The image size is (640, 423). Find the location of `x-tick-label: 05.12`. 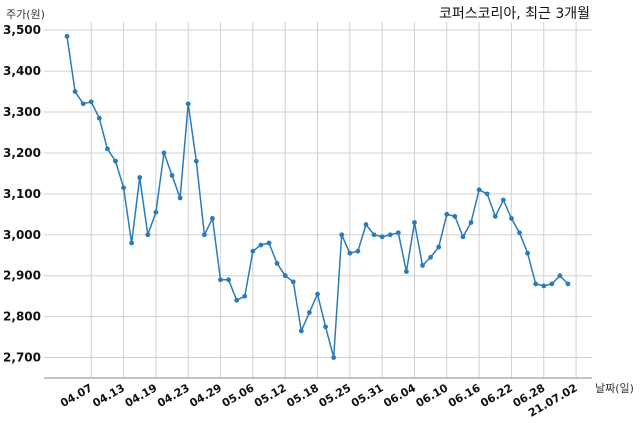

x-tick-label: 05.12 is located at coordinates (270, 395).